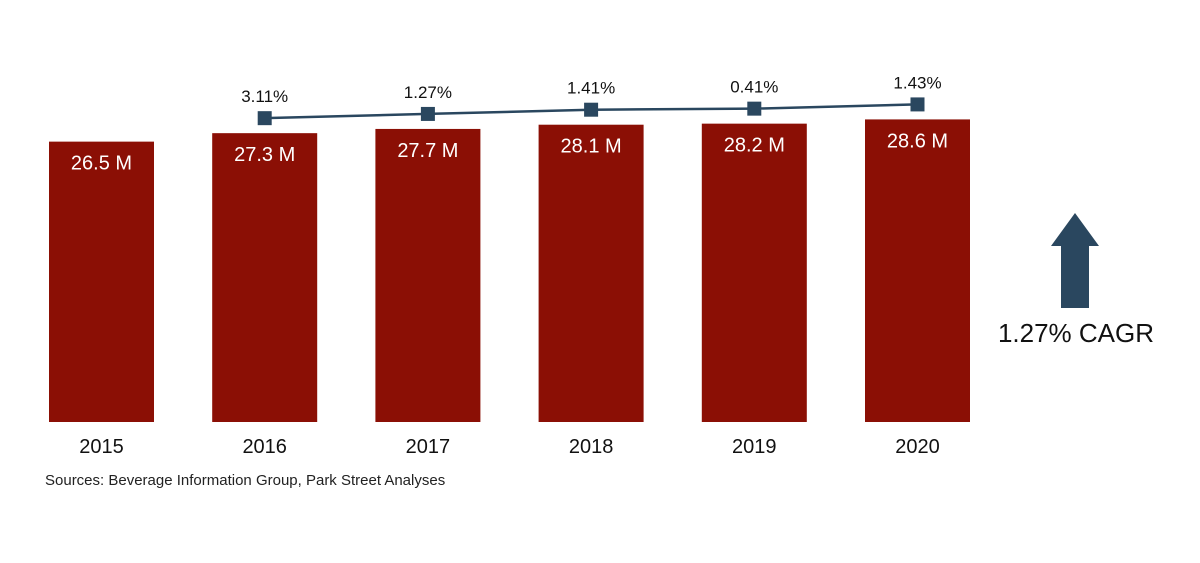 The width and height of the screenshot is (1200, 563). What do you see at coordinates (591, 88) in the screenshot?
I see `growth-label: 1.41%` at bounding box center [591, 88].